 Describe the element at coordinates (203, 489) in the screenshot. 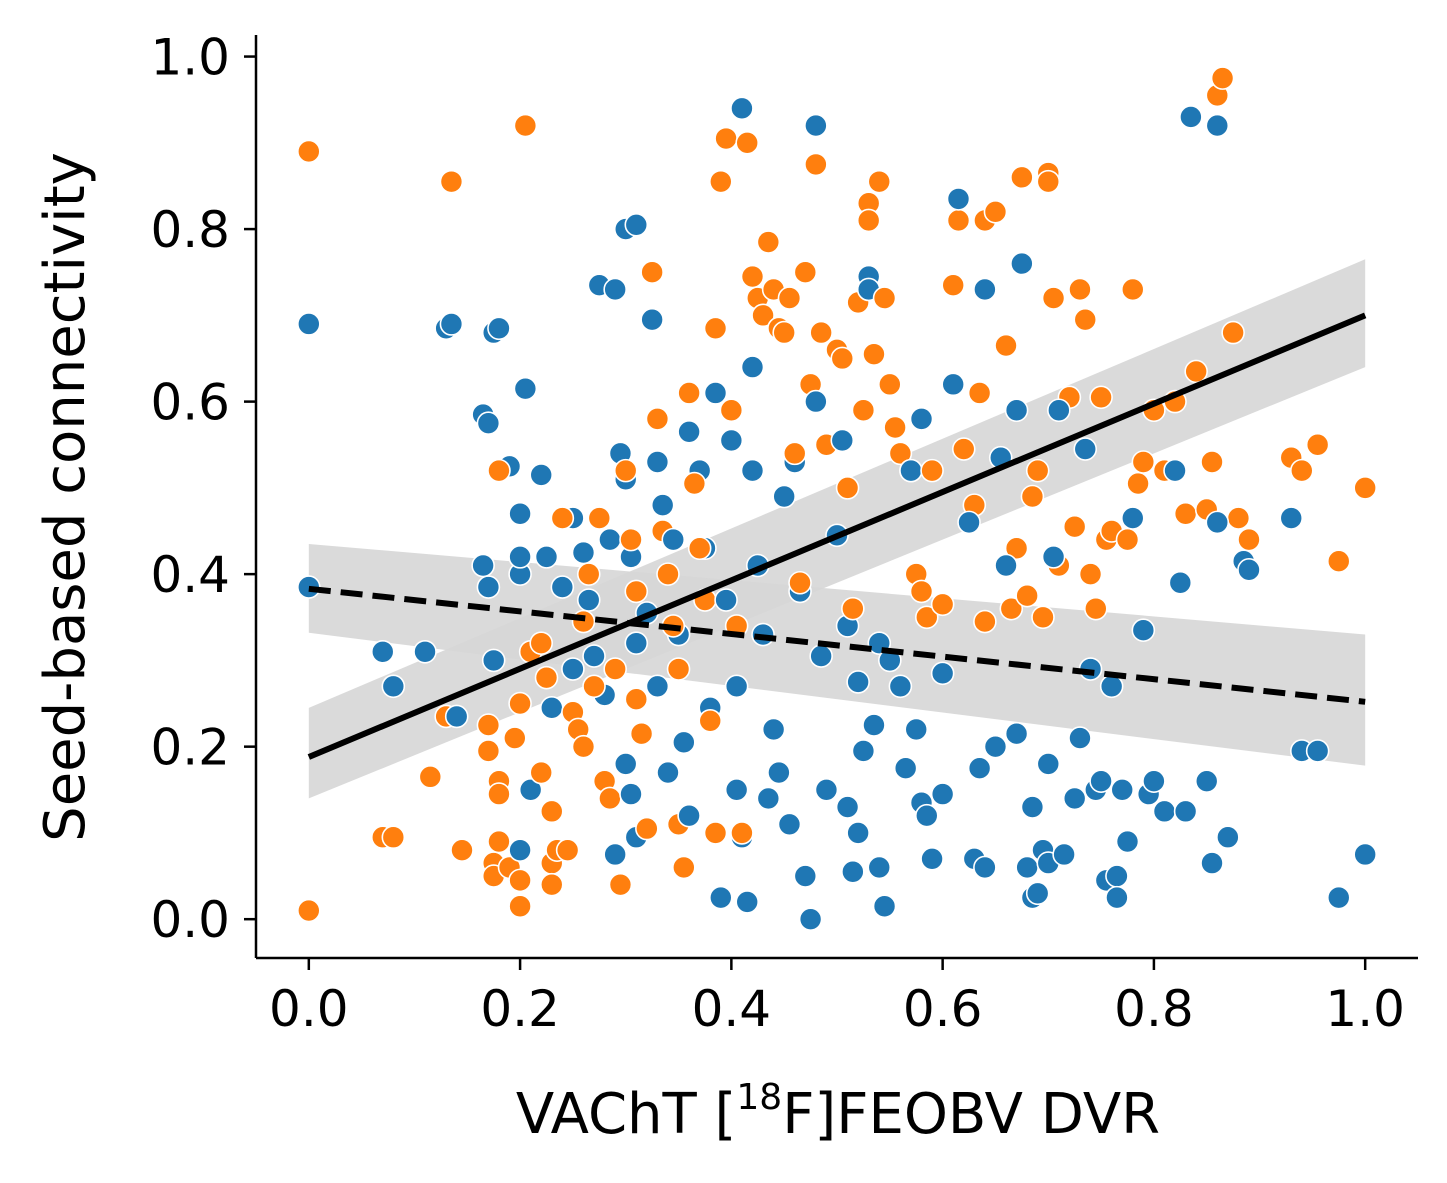

I see `y-ticks: 0.0 0.2 0.4 0.6 0.8 1.0` at that location.